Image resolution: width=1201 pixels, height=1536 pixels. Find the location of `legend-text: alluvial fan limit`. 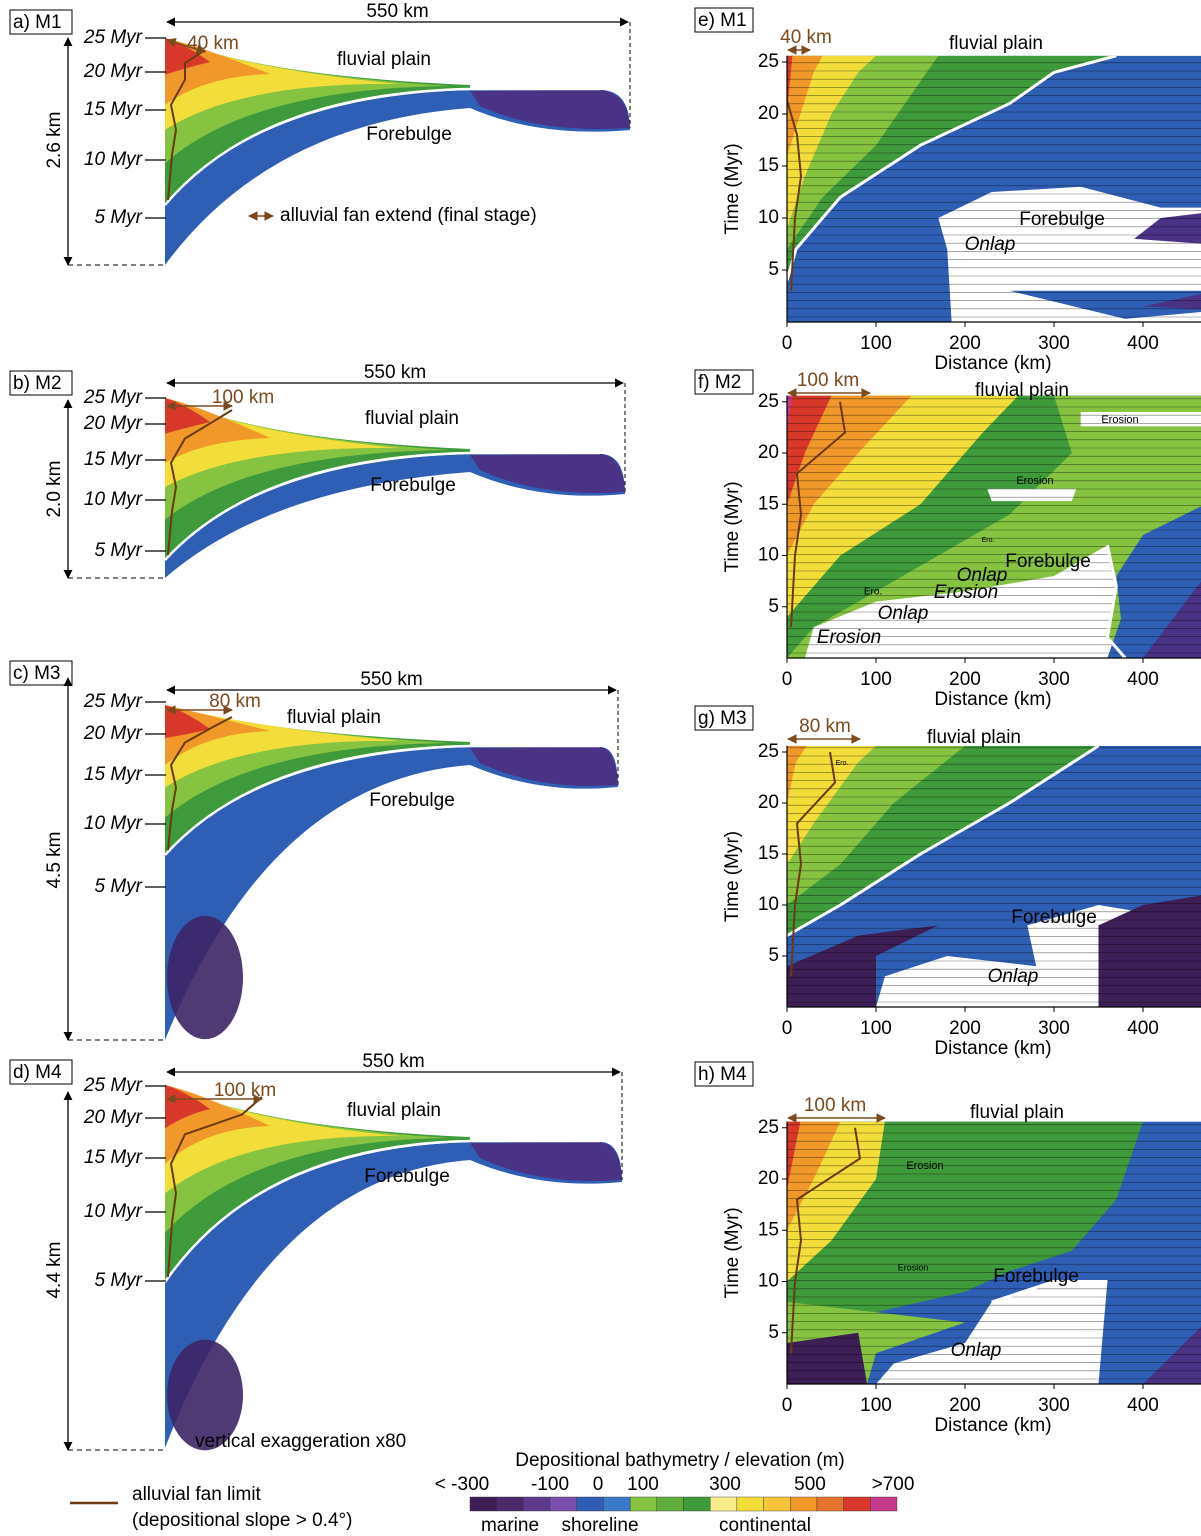

legend-text: alluvial fan limit is located at coordinates (197, 1494).